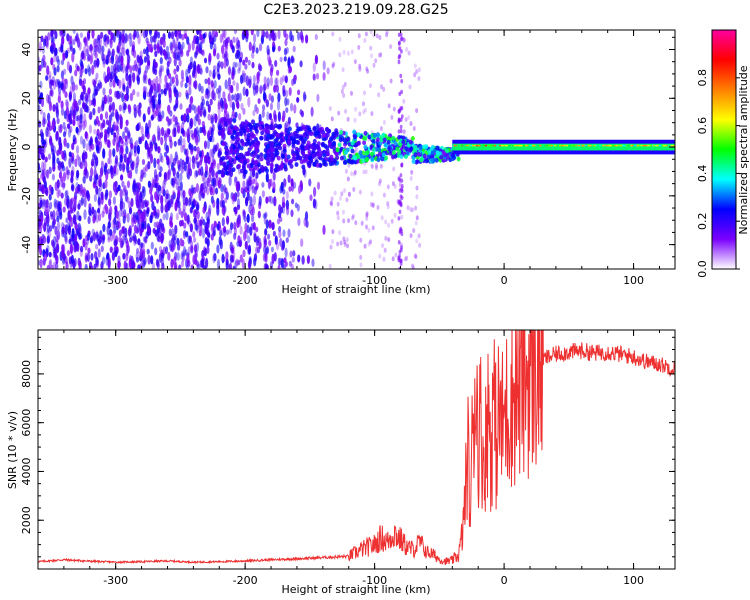 The width and height of the screenshot is (750, 600). Describe the element at coordinates (26, 245) in the screenshot. I see `y-tick-label: -40` at that location.